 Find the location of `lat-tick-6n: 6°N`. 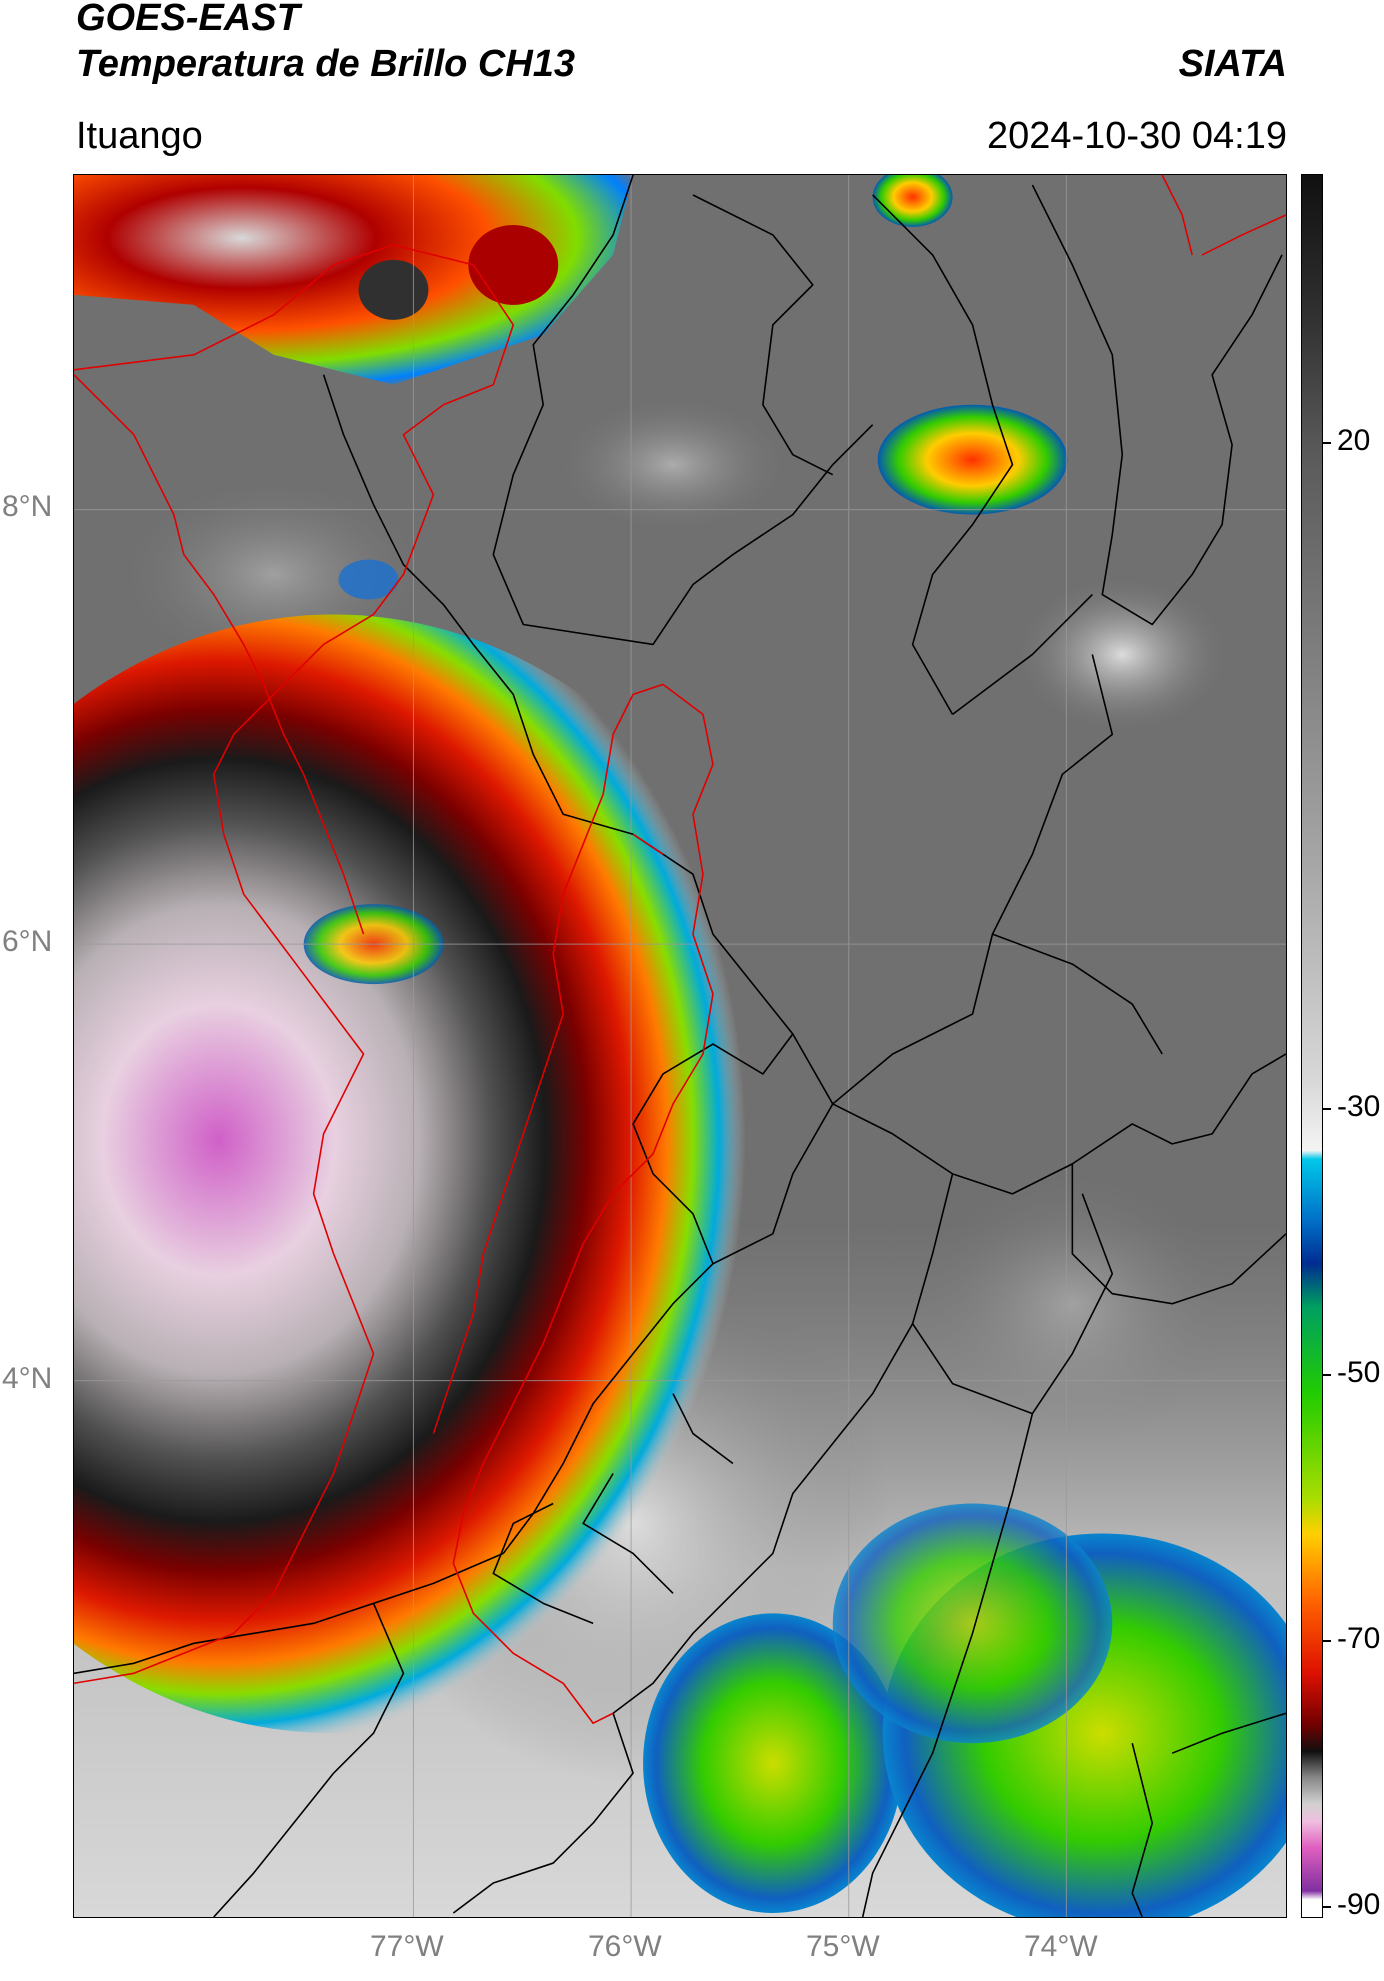

lat-tick-6n: 6°N is located at coordinates (27, 941).